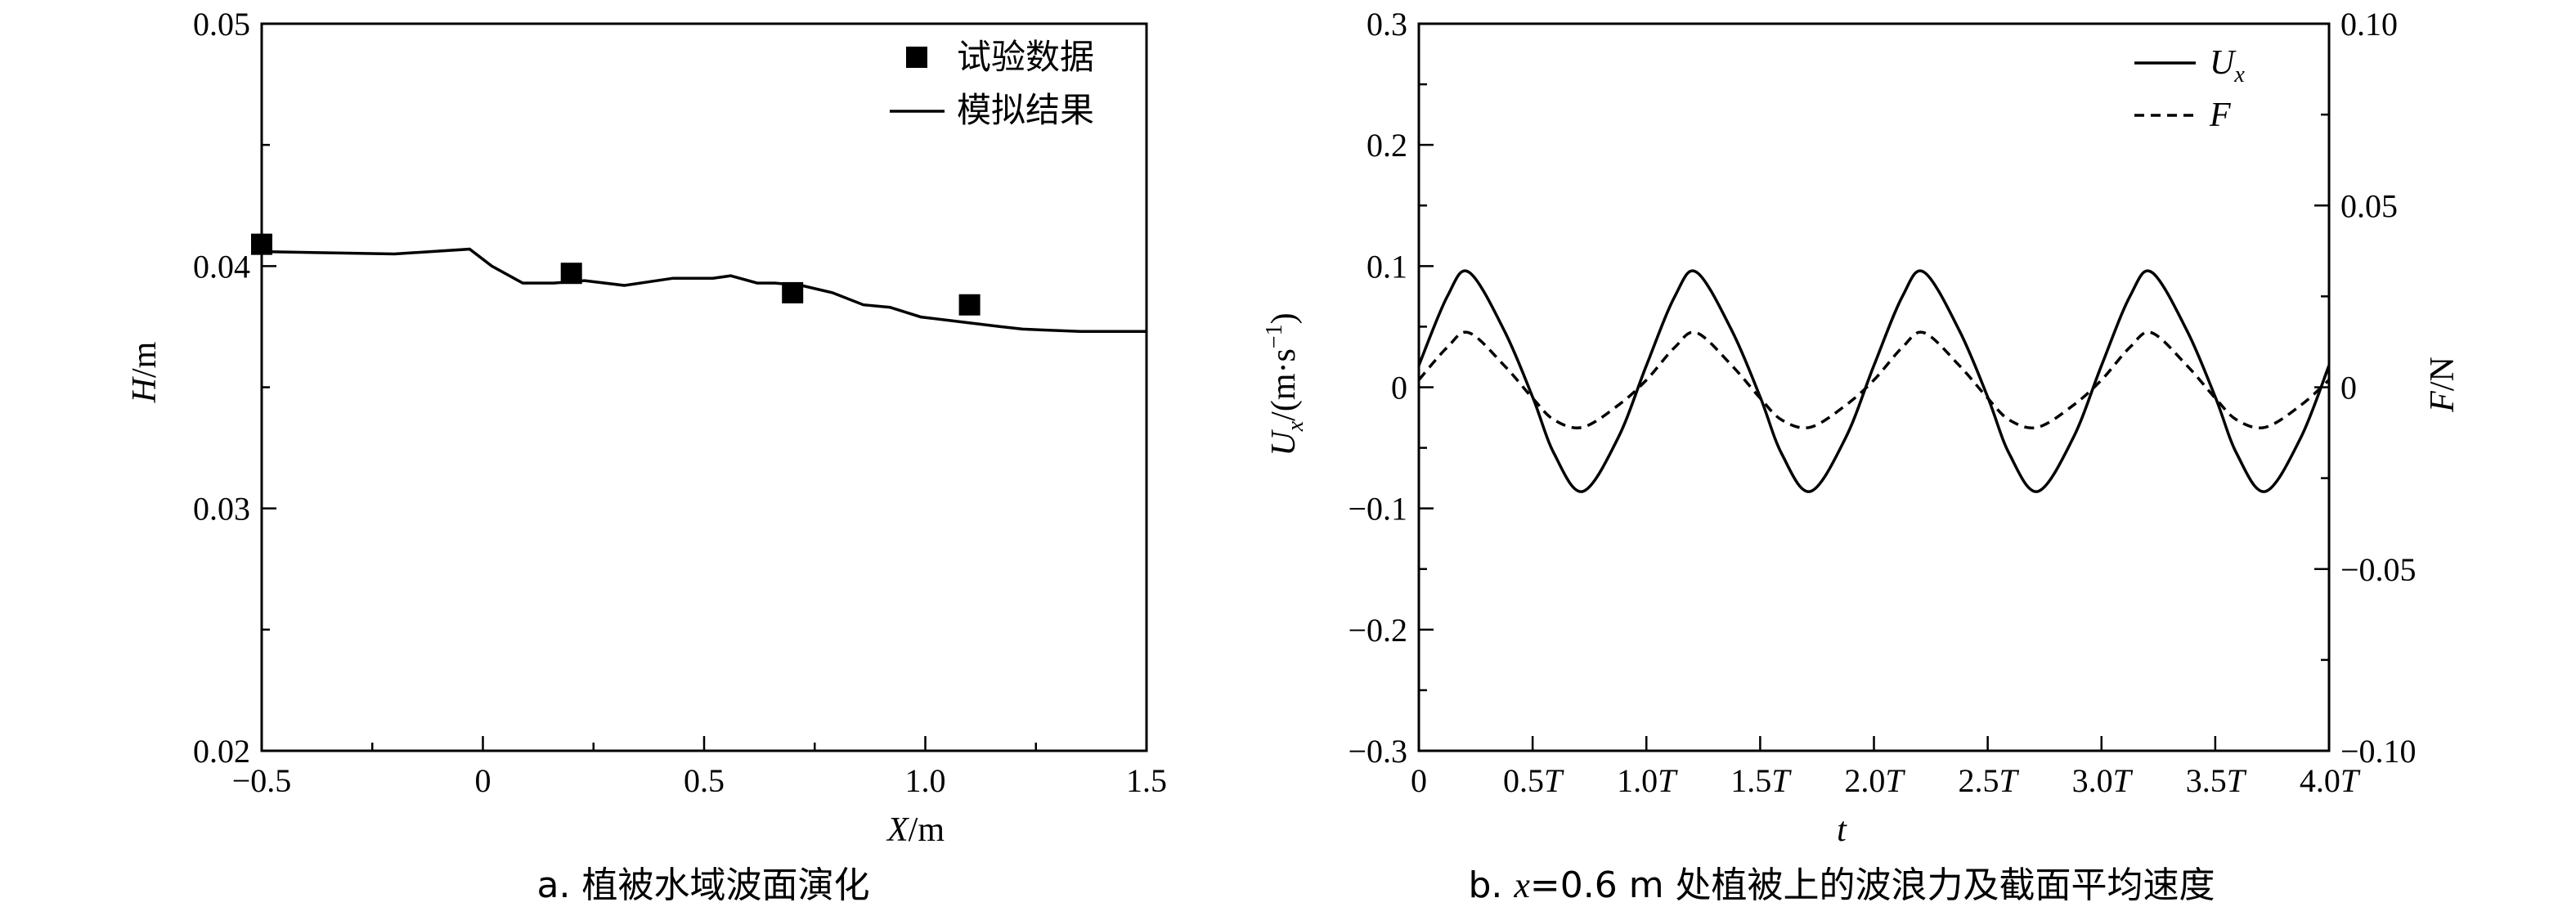  Describe the element at coordinates (221, 24) in the screenshot. I see `y-tick-label: 0.05` at that location.